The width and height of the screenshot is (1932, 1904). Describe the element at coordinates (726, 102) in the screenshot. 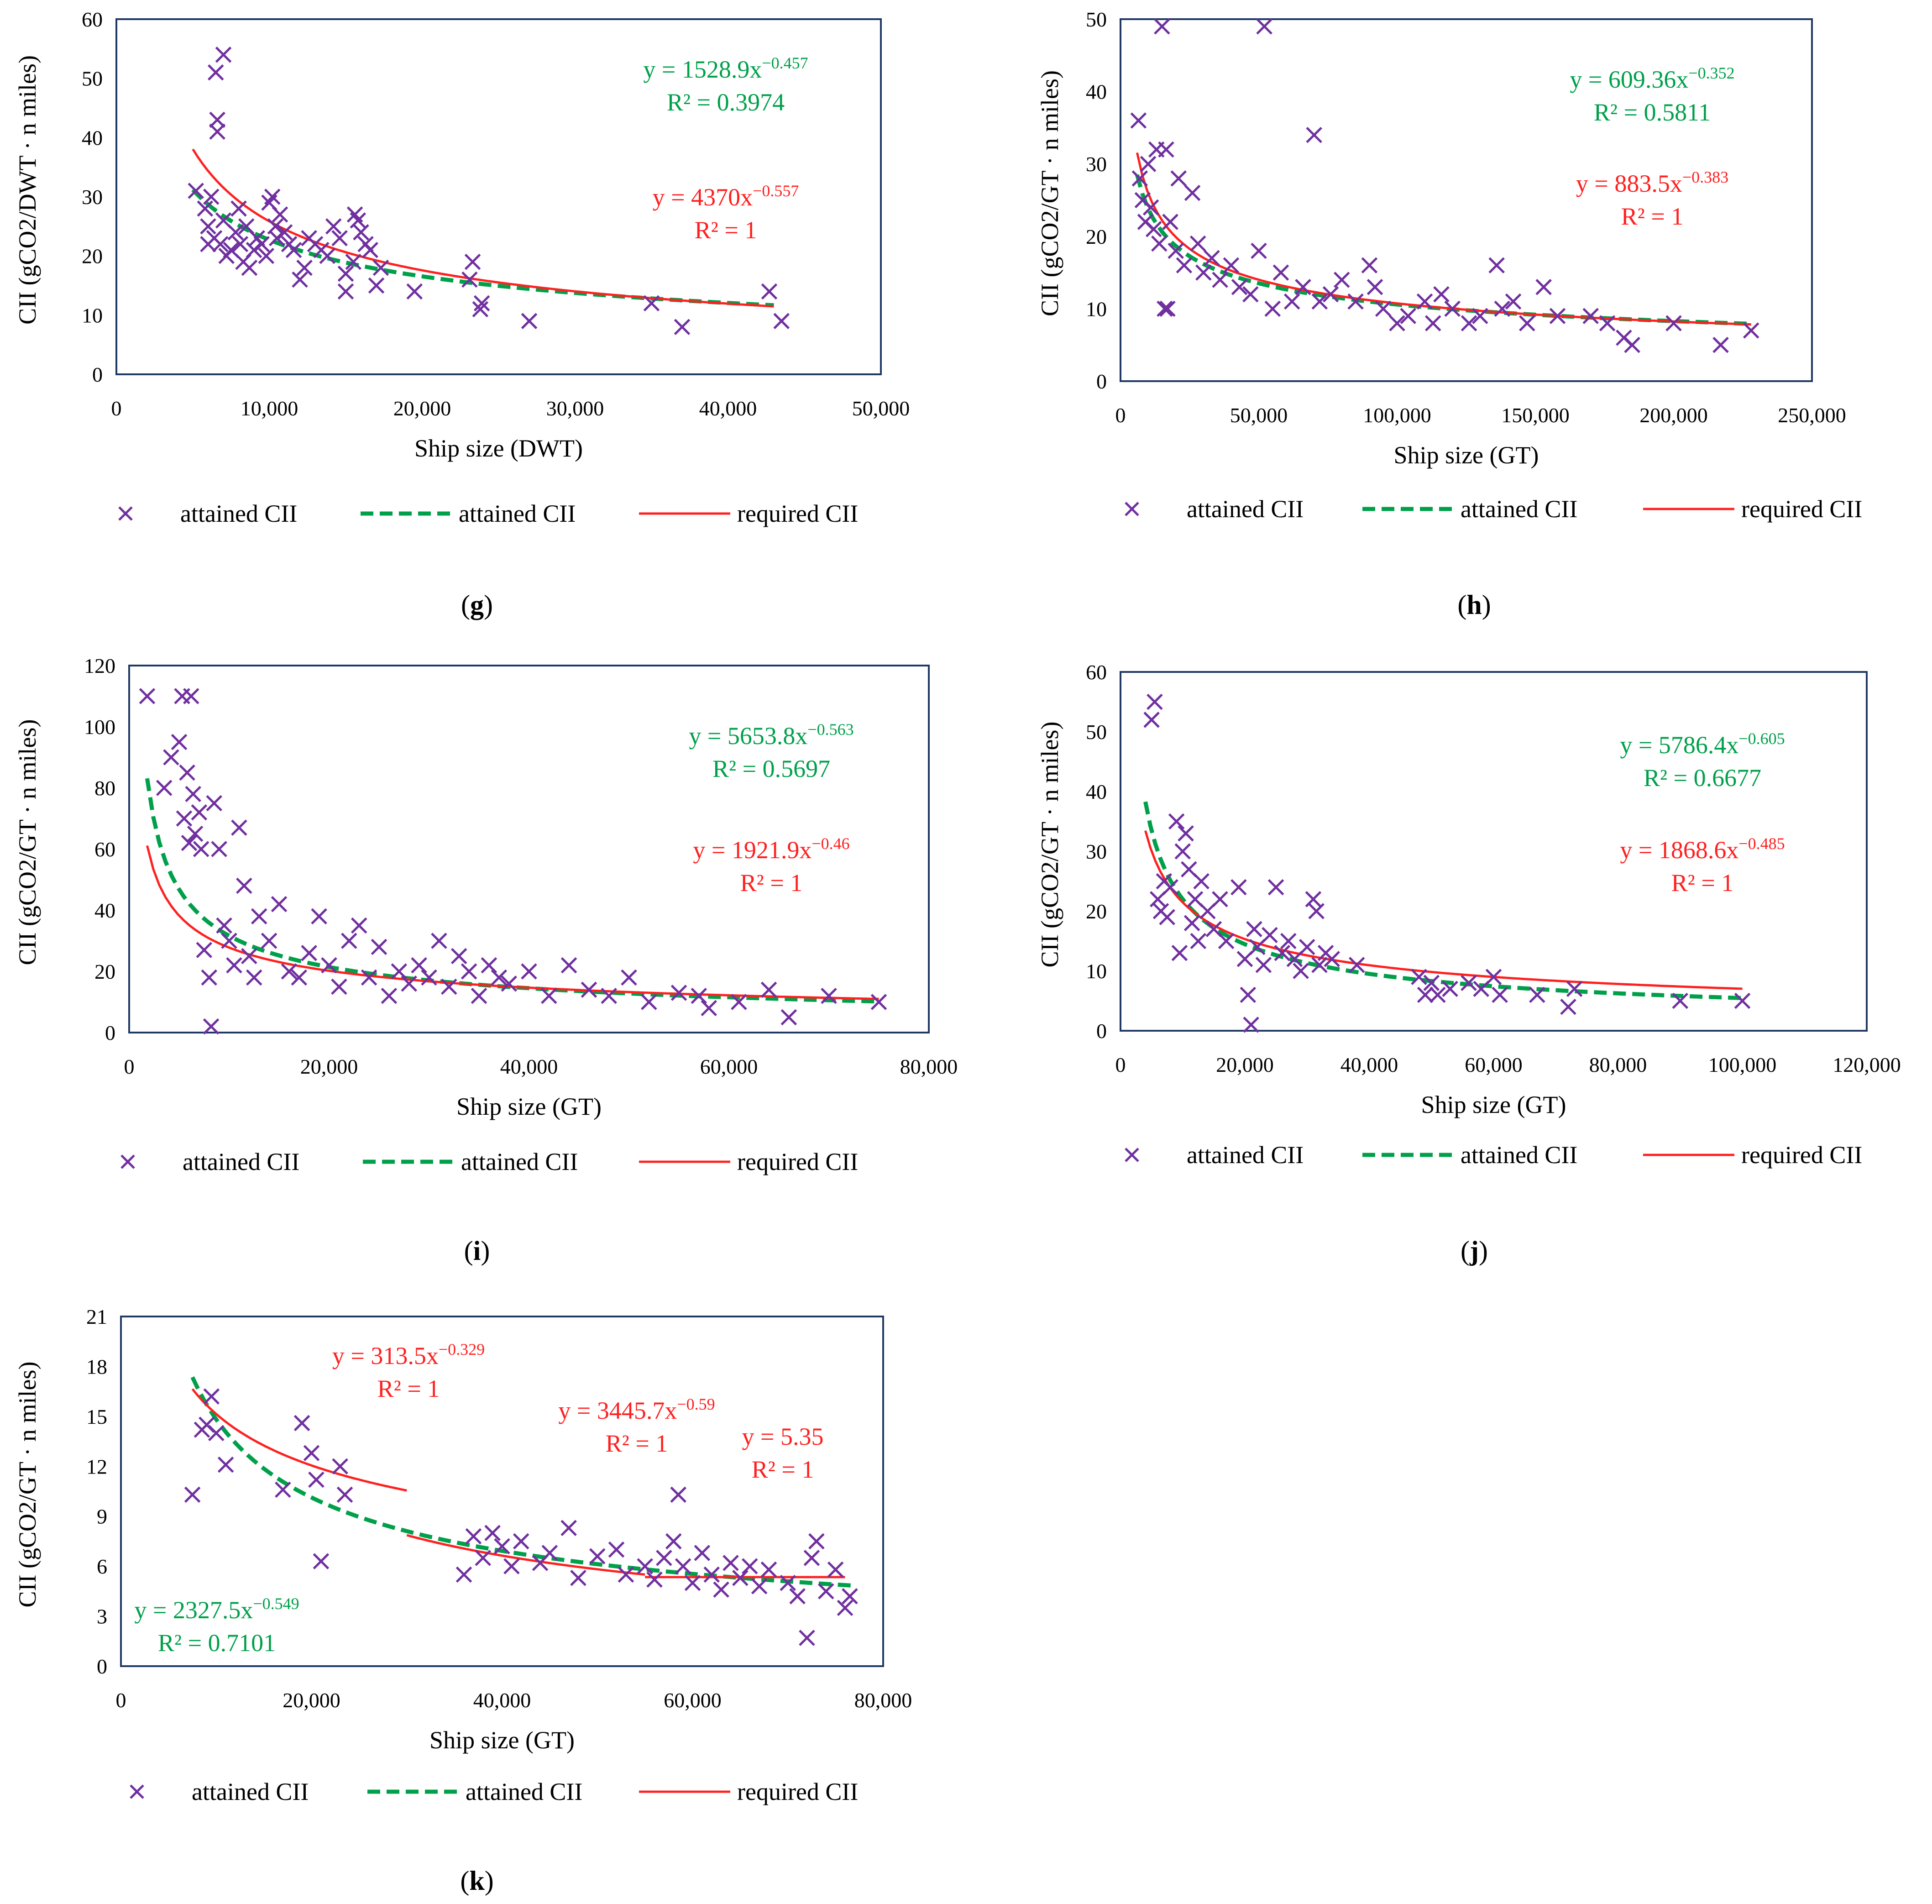

I see `equation-1-r2: R² = 0.3974` at that location.